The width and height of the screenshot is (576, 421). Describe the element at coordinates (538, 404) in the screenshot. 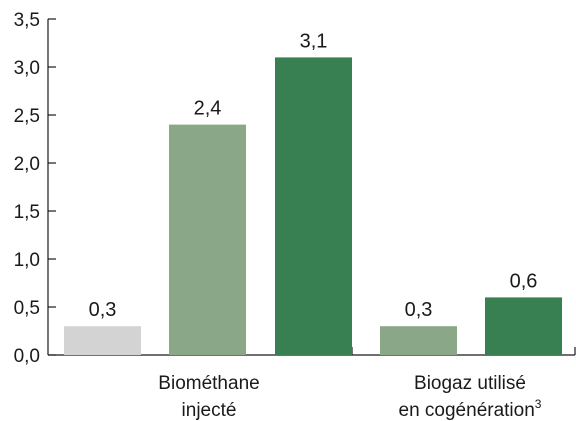

I see `category-label-superscript: 3` at that location.